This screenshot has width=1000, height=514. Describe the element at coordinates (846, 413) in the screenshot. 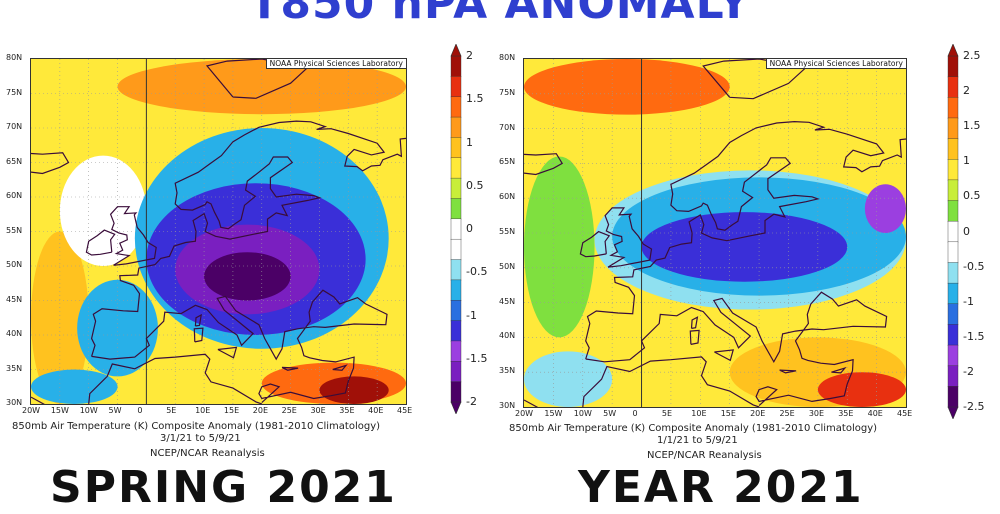

I see `lon-tick-label: 35E` at that location.